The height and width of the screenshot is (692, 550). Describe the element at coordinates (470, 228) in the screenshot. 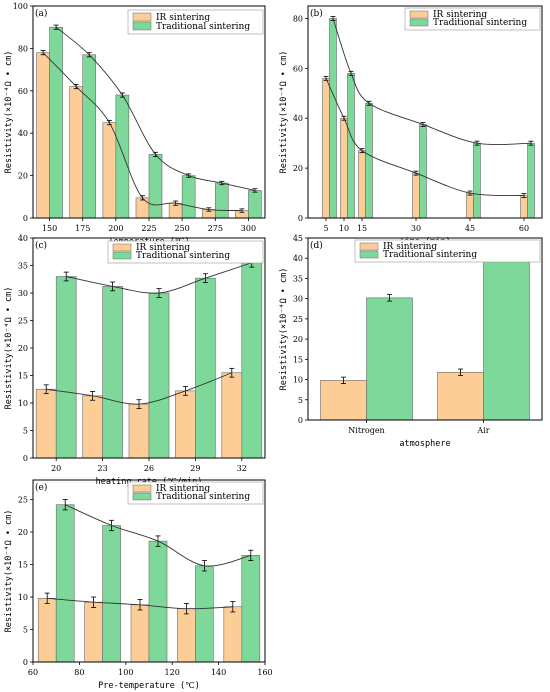

I see `x-tick-label: 45` at that location.